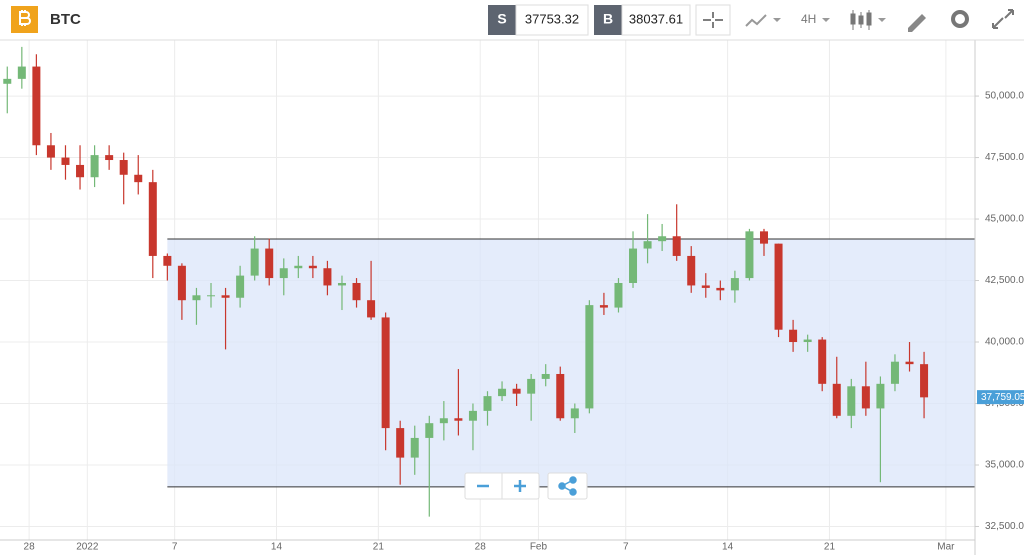  What do you see at coordinates (656, 20) in the screenshot?
I see `buy-price-box` at bounding box center [656, 20].